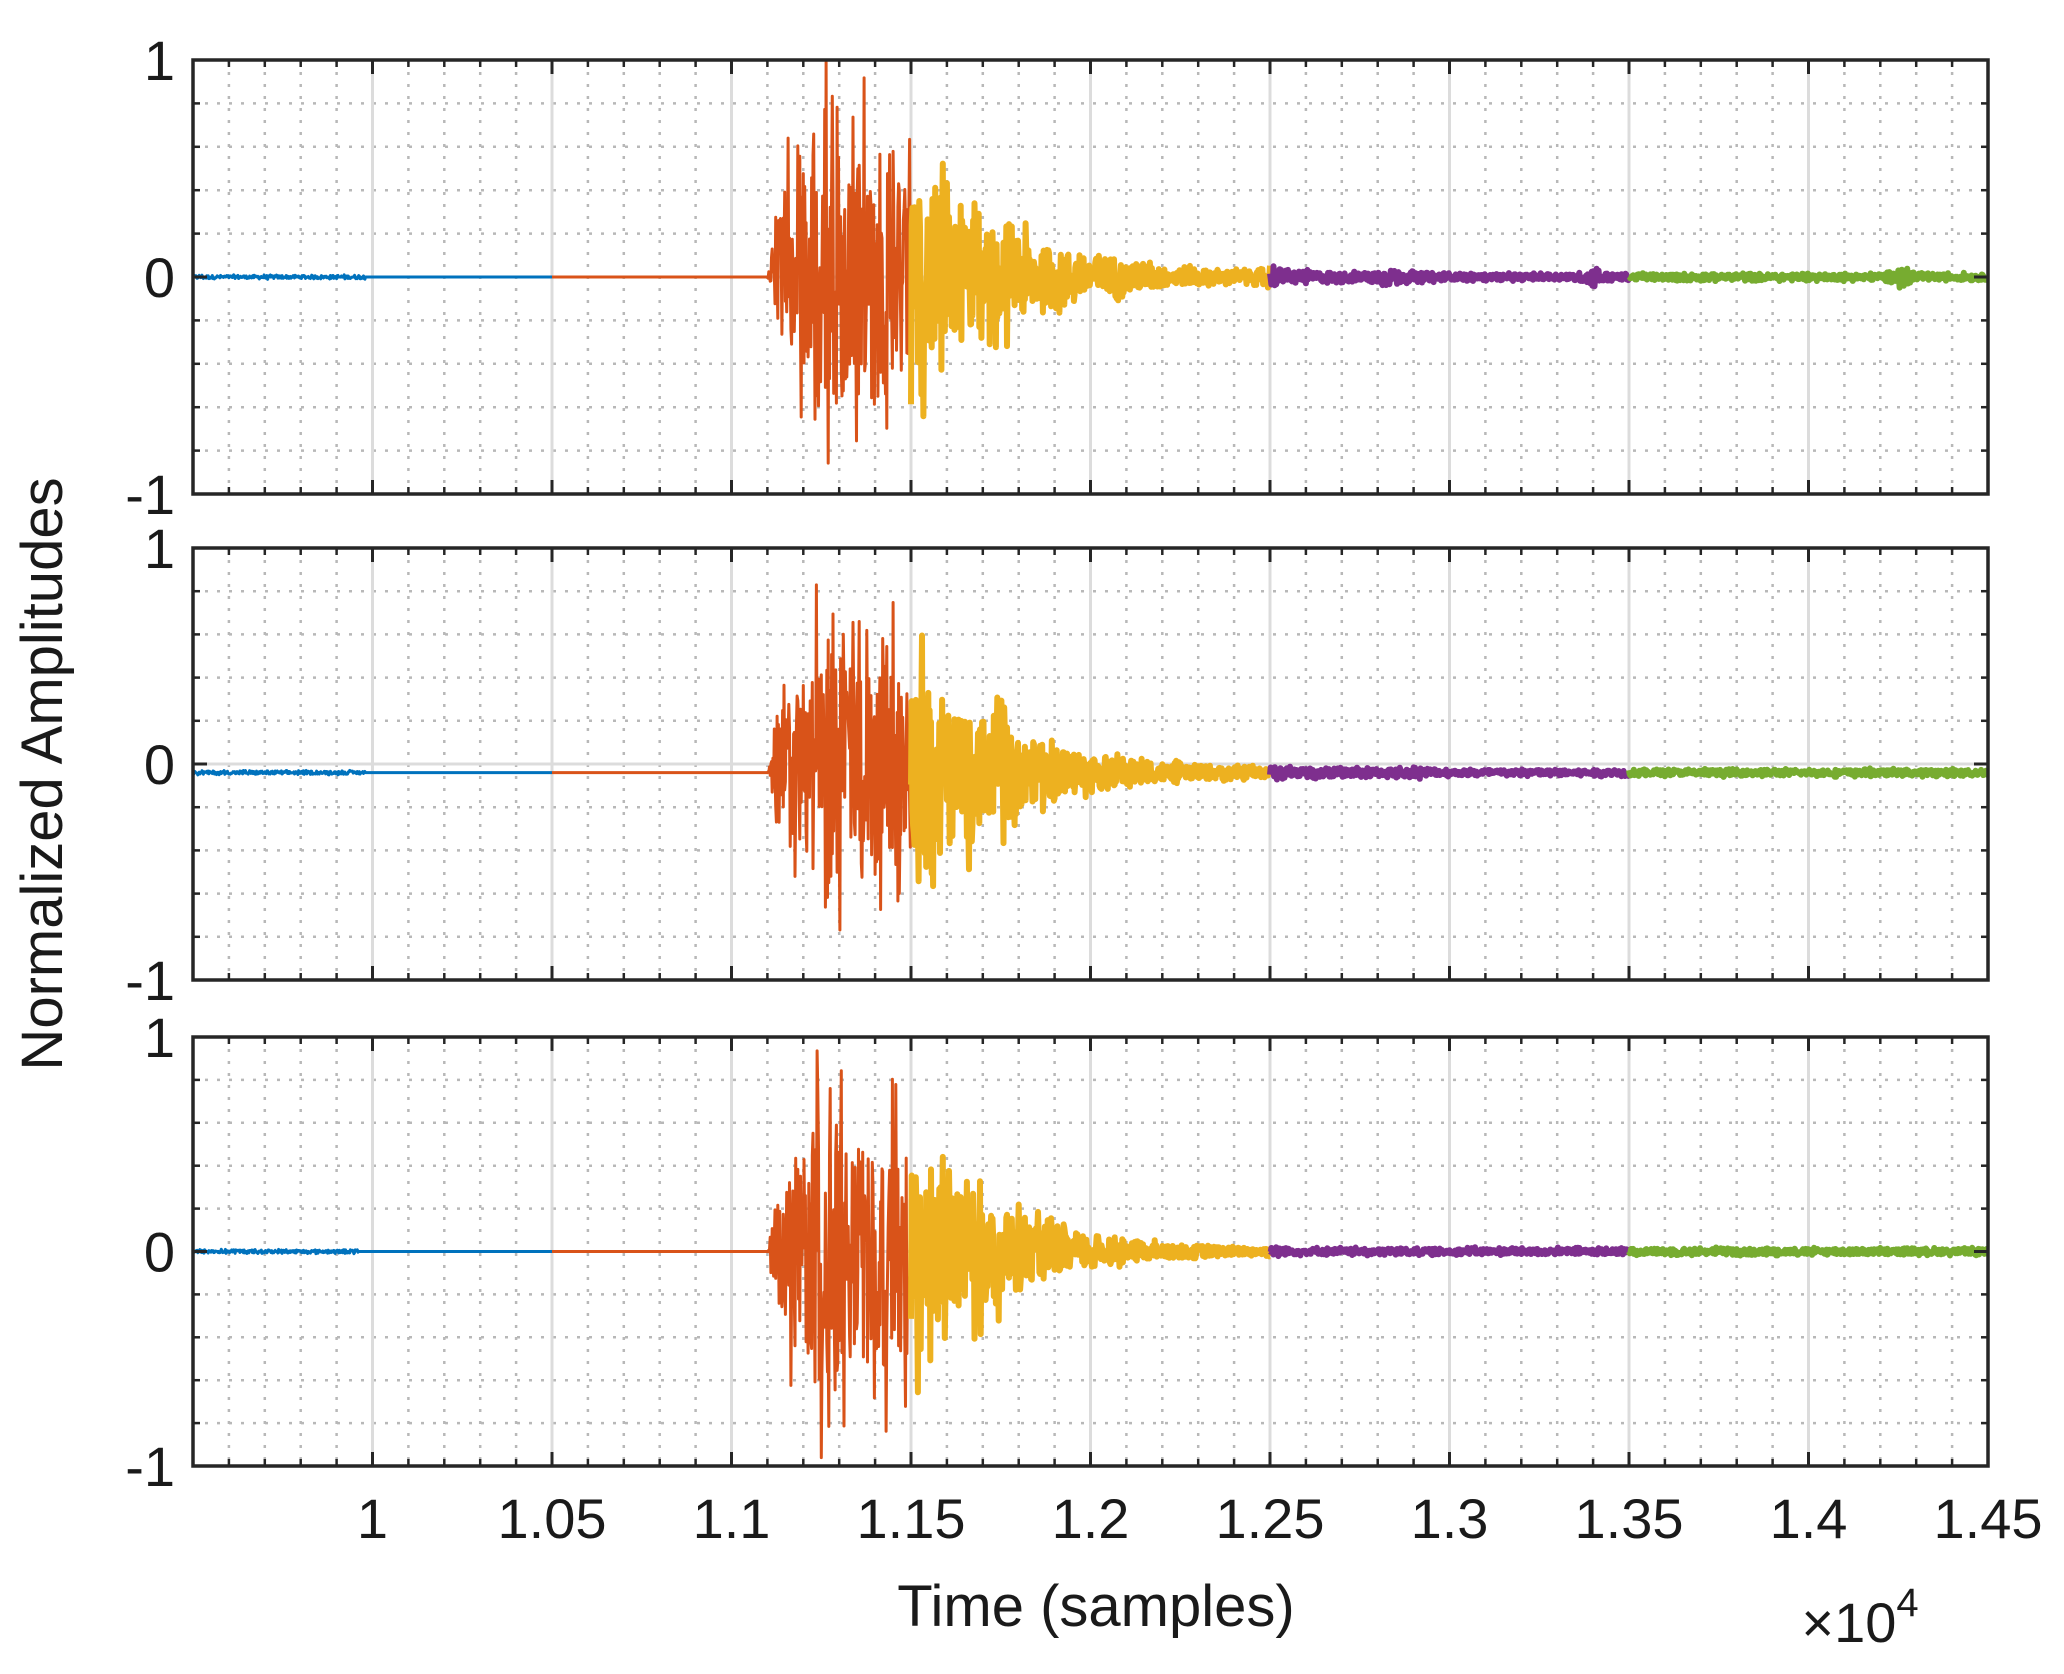  I want to click on x-tick-label: 1.2, so click(1091, 1518).